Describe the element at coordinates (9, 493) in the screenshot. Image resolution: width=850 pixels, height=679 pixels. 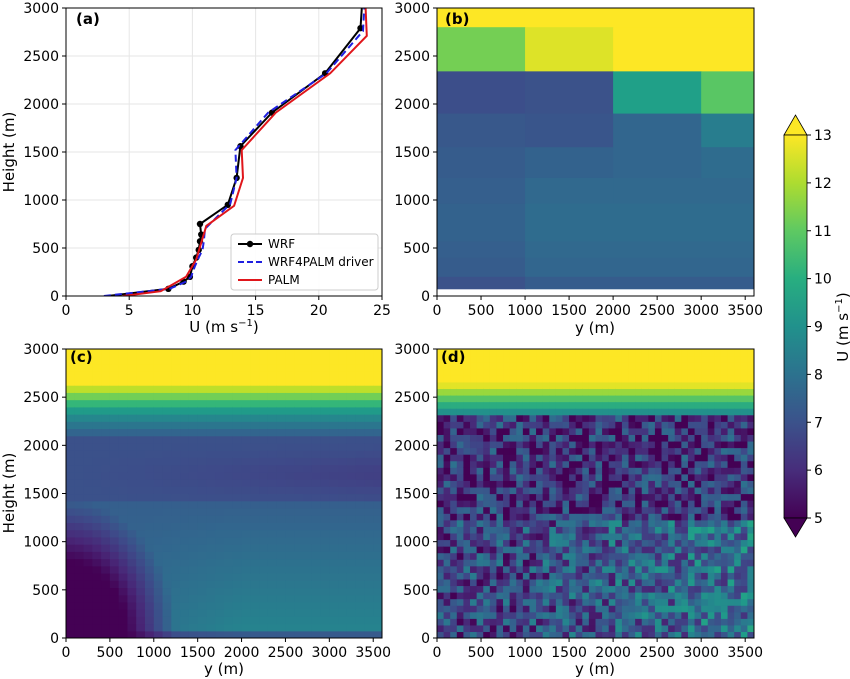
I see `panel-c-ylabel: Height (m)` at that location.